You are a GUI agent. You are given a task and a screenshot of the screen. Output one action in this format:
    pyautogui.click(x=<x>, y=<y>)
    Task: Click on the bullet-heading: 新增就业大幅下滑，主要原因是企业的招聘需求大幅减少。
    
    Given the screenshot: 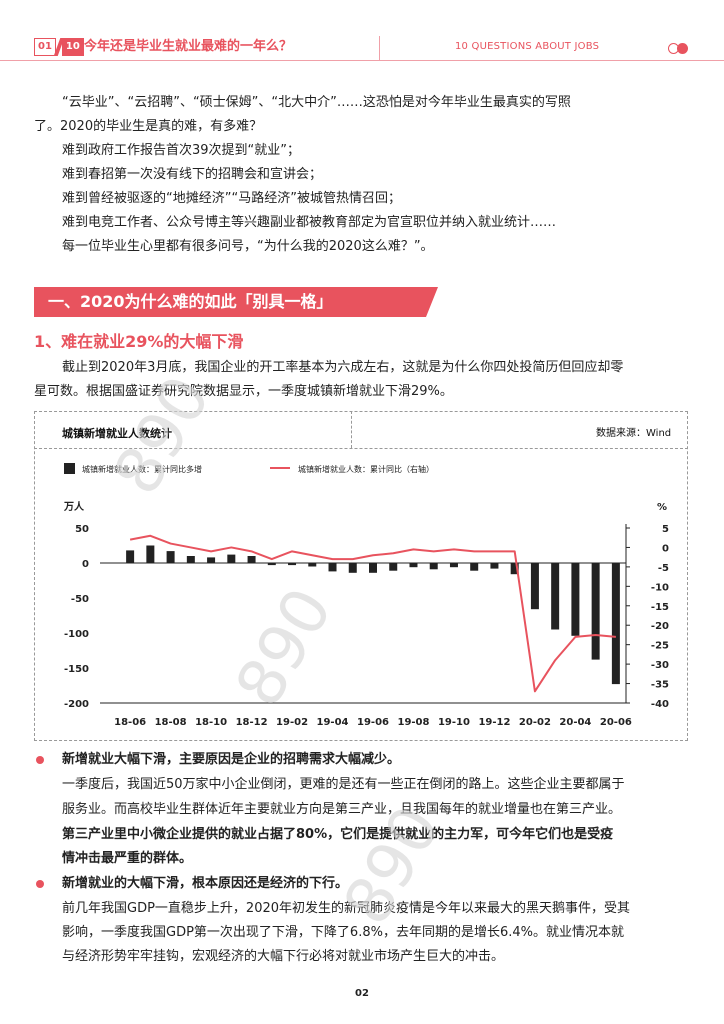 What is the action you would take?
    pyautogui.click(x=231, y=759)
    